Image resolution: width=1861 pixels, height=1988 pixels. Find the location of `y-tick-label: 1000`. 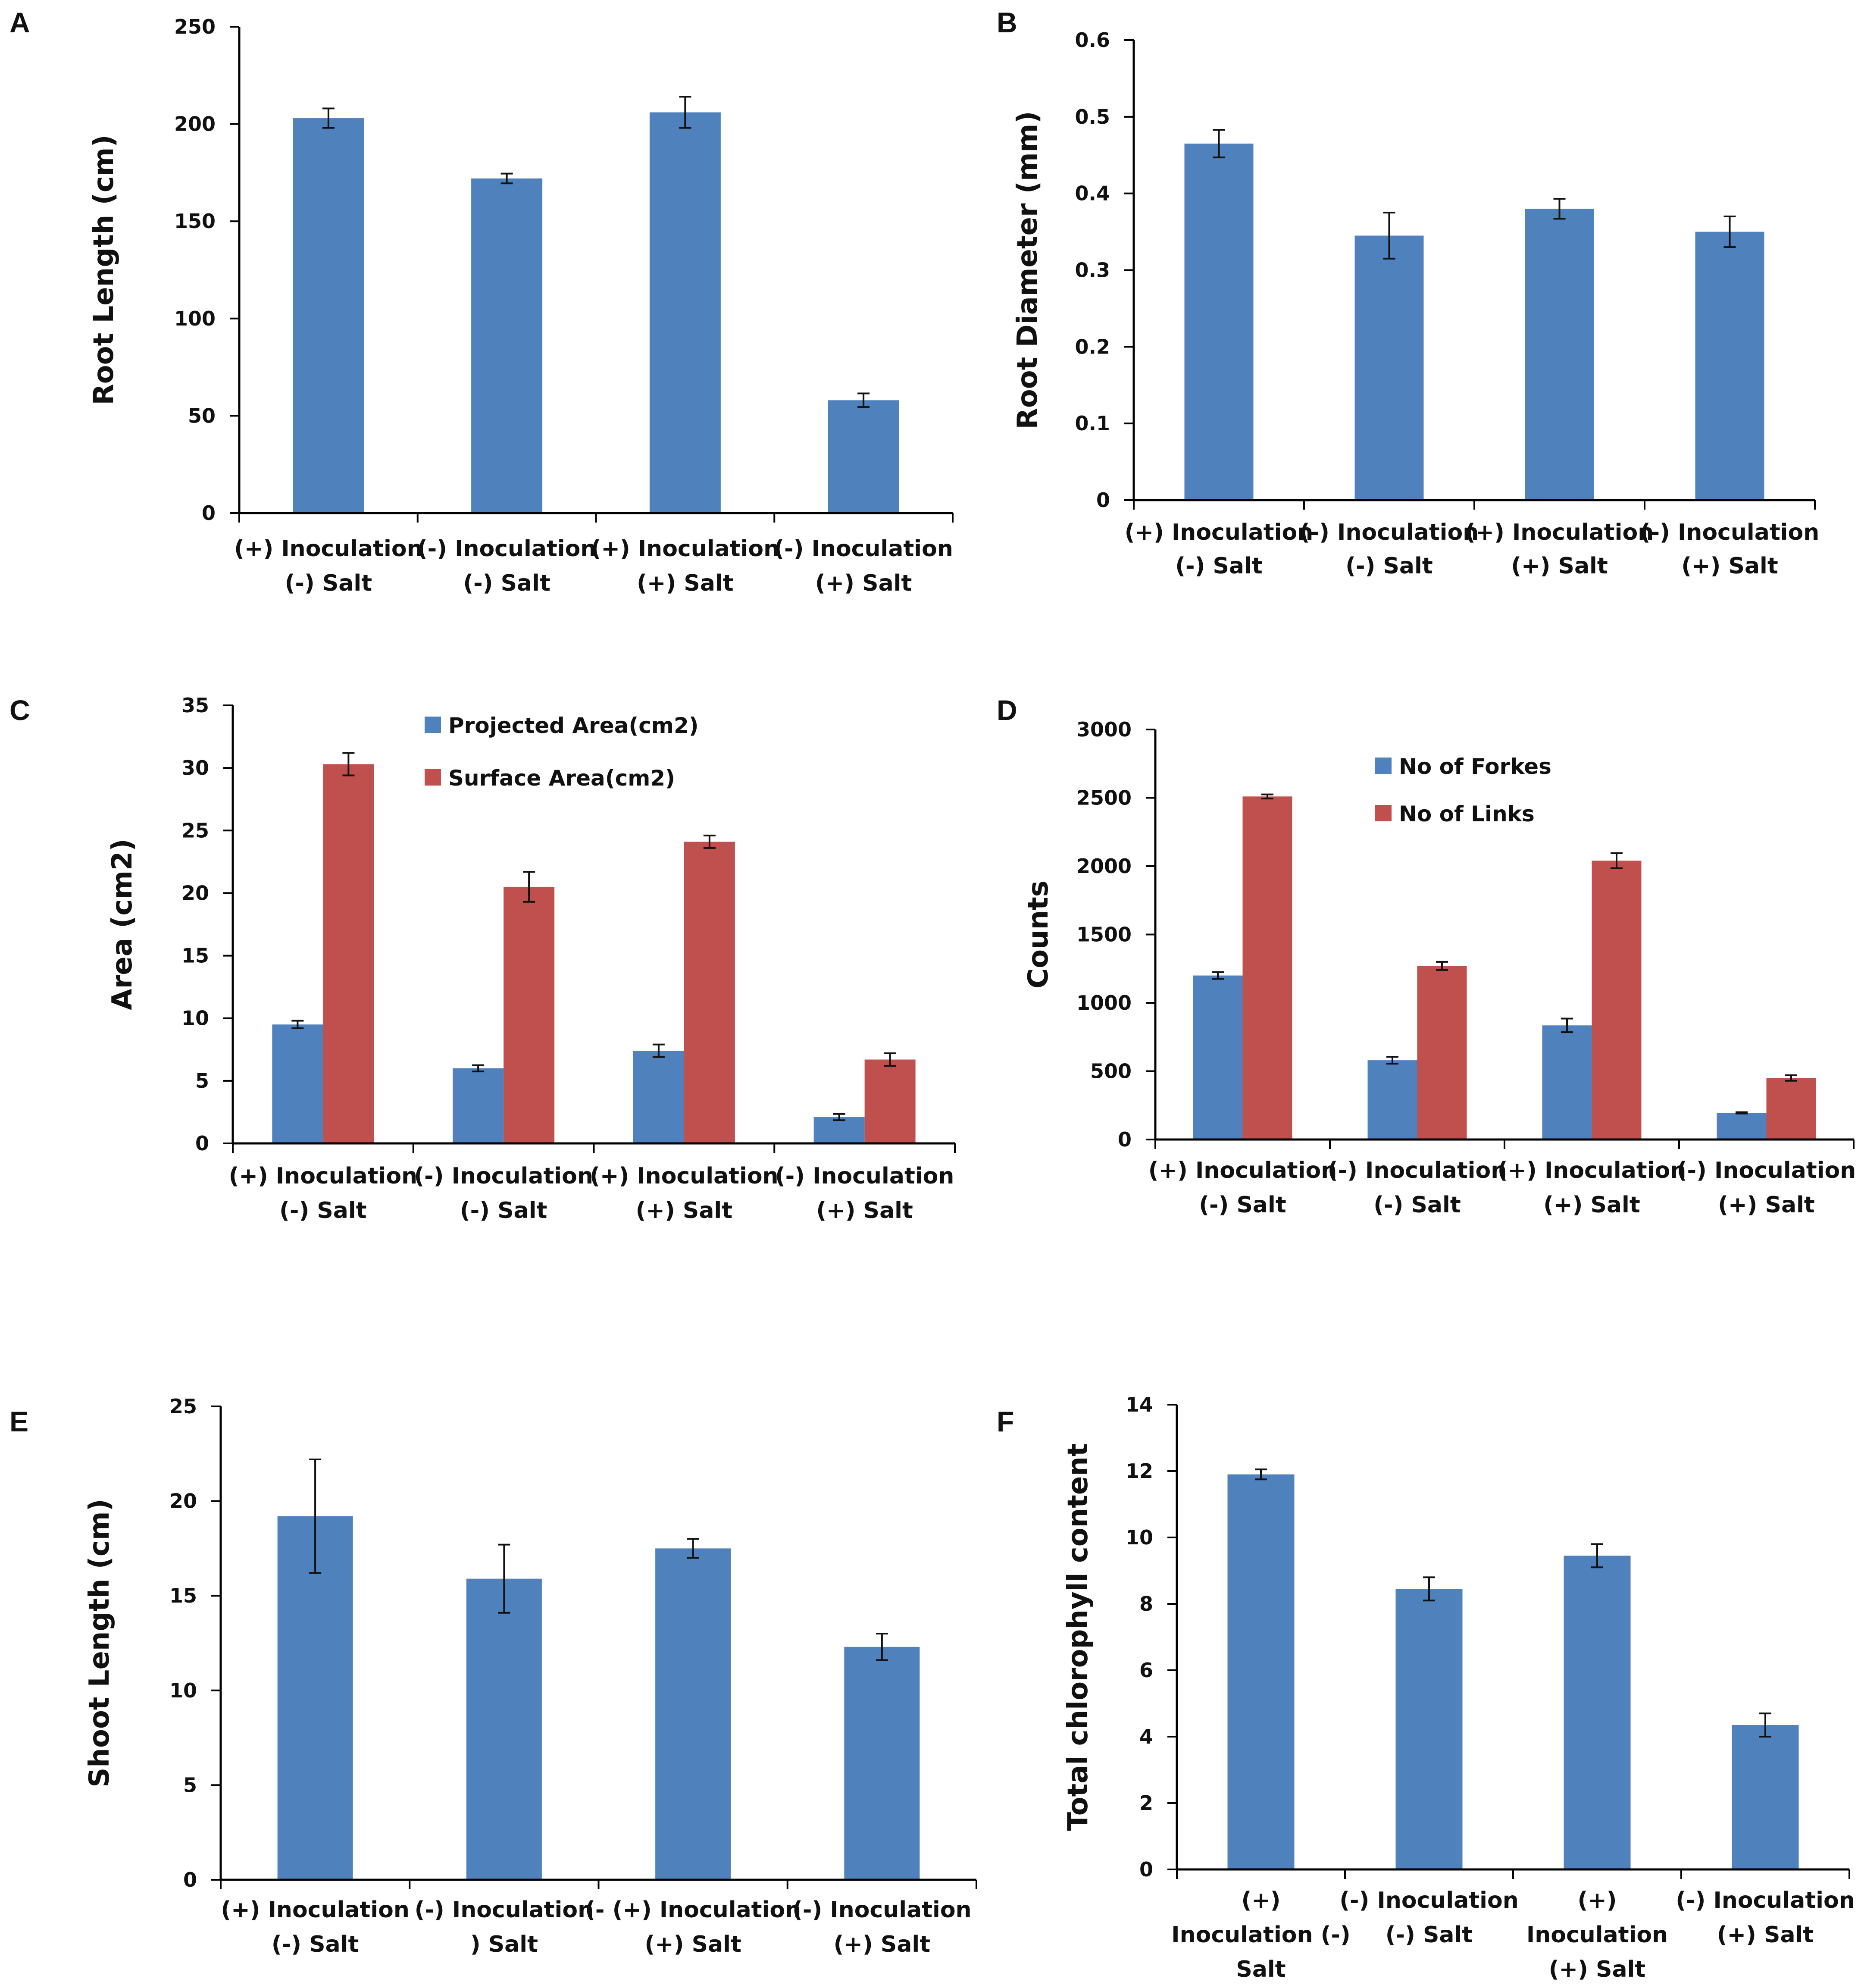

y-tick-label: 1000 is located at coordinates (1104, 1002).